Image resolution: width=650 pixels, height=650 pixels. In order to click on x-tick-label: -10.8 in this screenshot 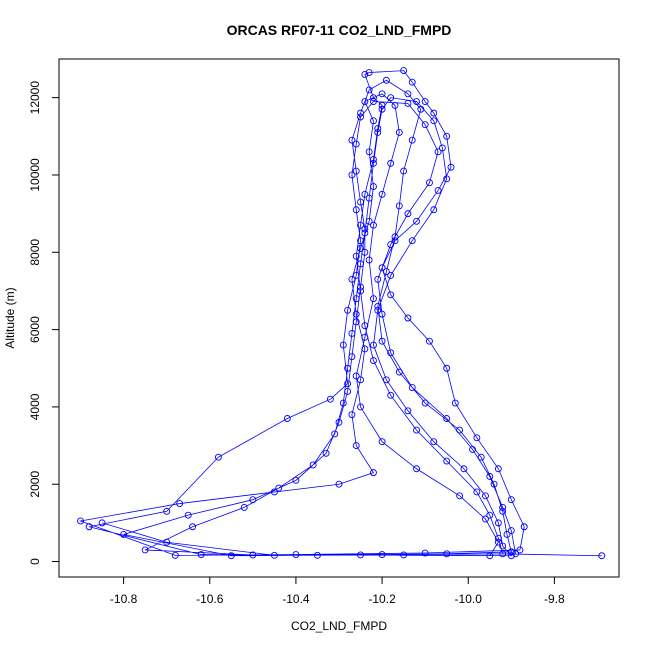, I will do `click(124, 599)`.